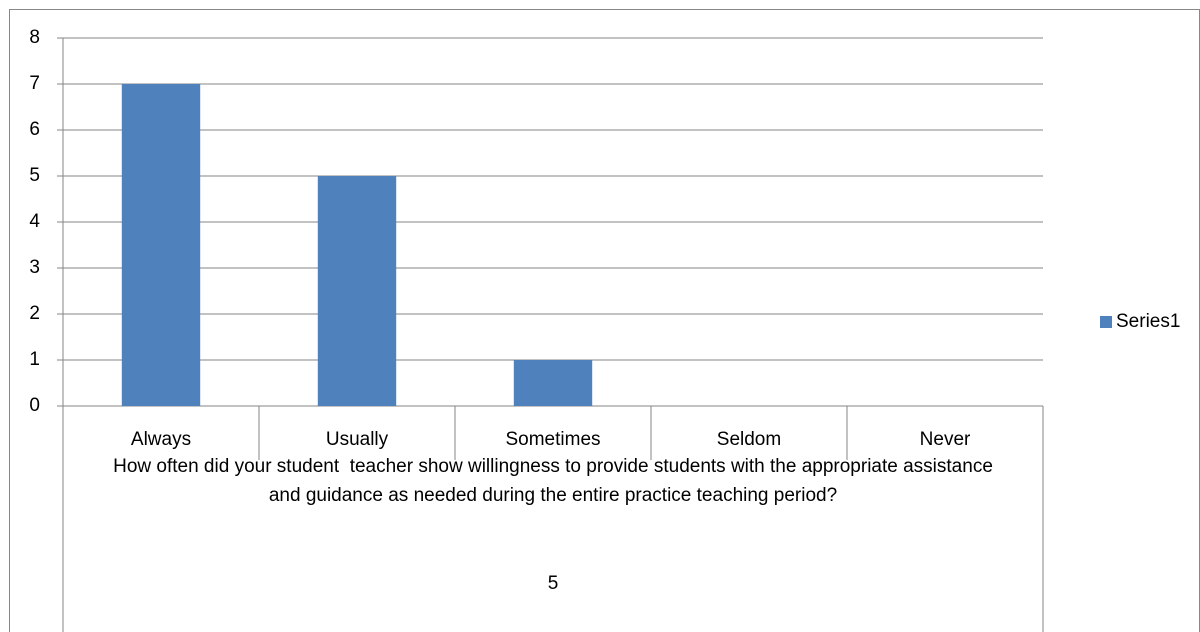 Image resolution: width=1200 pixels, height=632 pixels. I want to click on y-tick-label: 4, so click(34, 221).